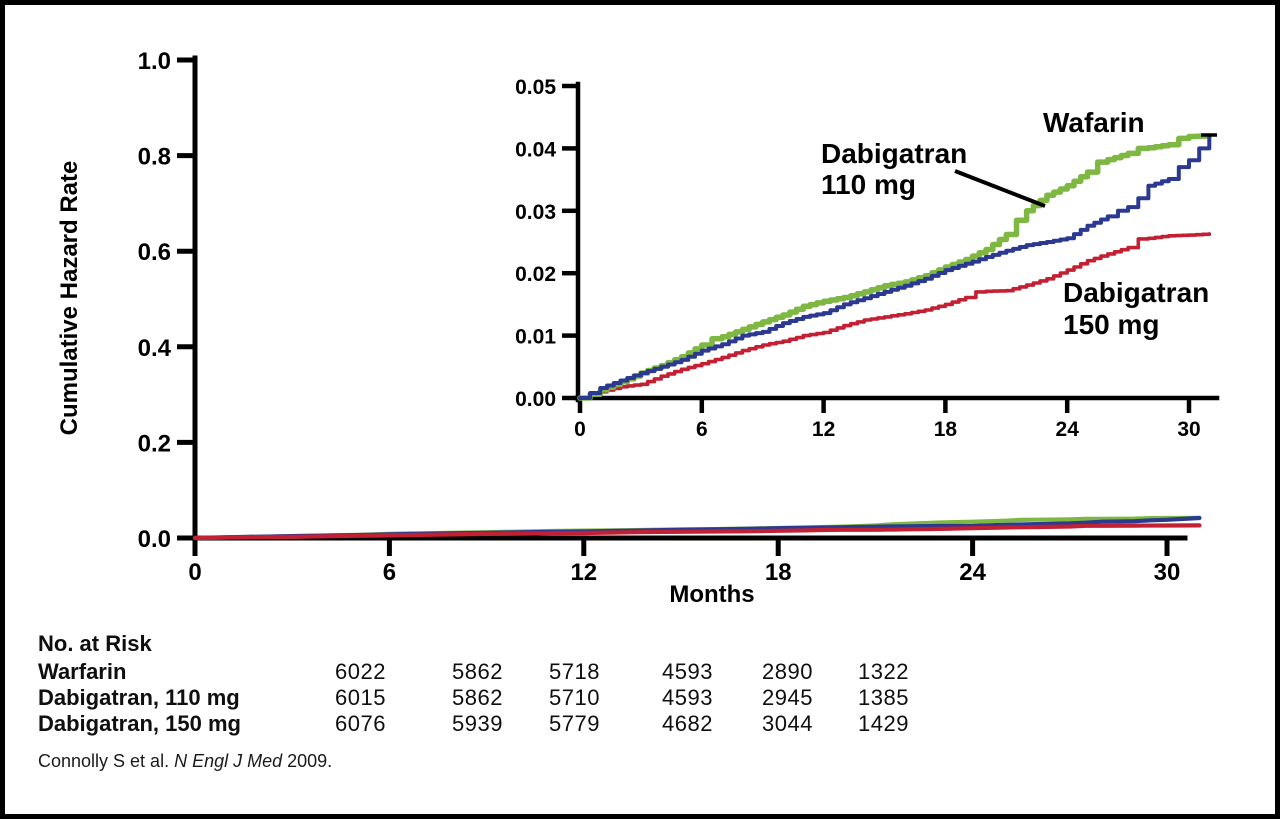 This screenshot has width=1280, height=819. I want to click on citation: Connolly S et al. N Engl J Med 2009., so click(185, 761).